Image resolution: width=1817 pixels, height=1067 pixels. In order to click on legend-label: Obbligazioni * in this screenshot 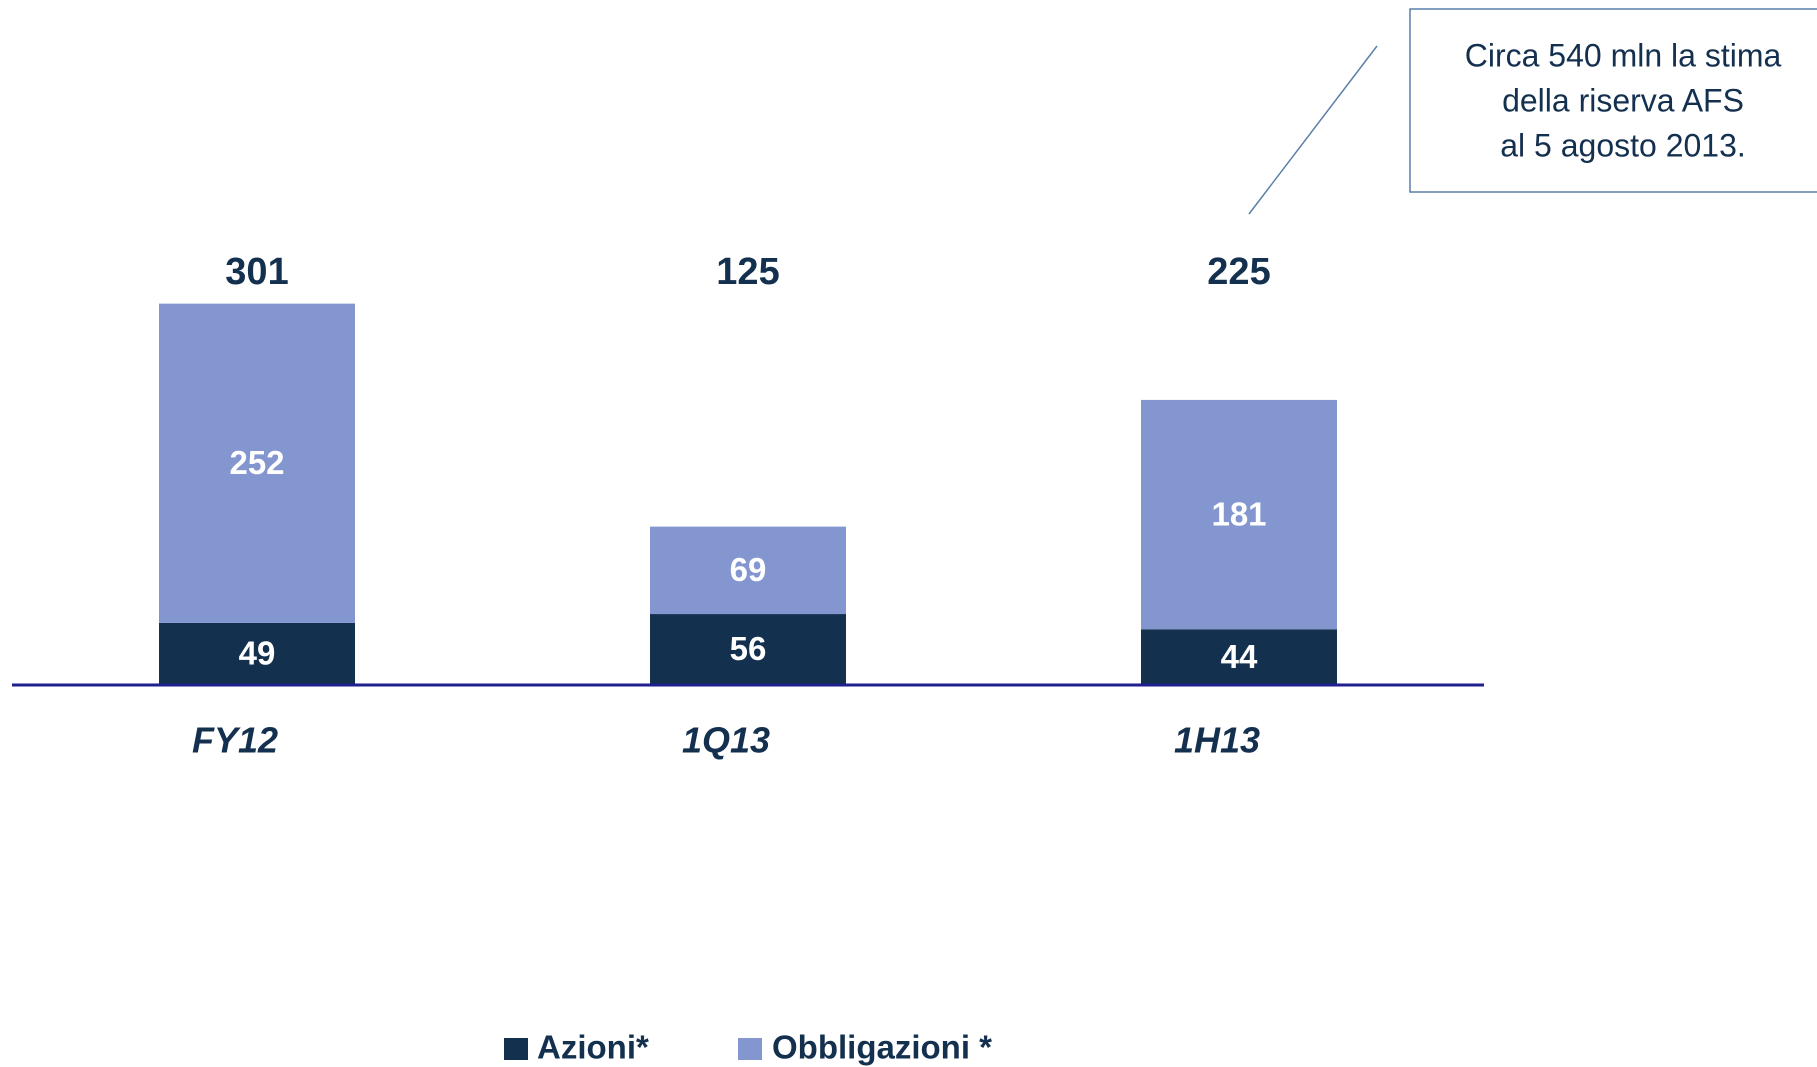, I will do `click(882, 1047)`.